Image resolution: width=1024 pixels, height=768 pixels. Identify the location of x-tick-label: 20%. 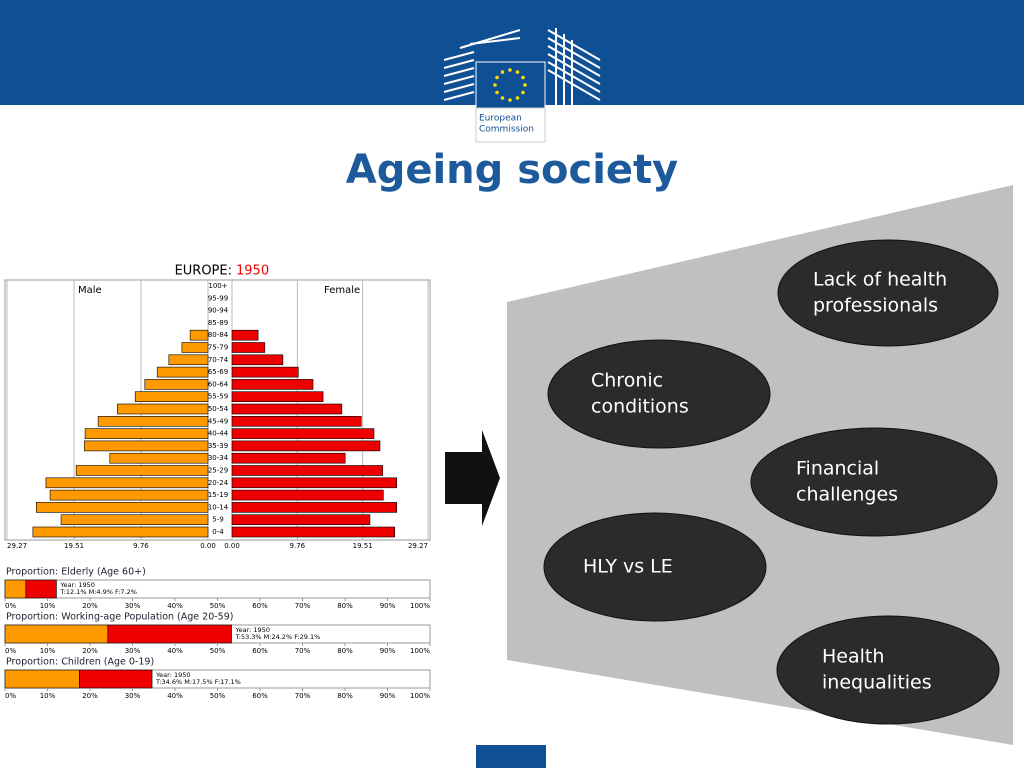
(90, 651).